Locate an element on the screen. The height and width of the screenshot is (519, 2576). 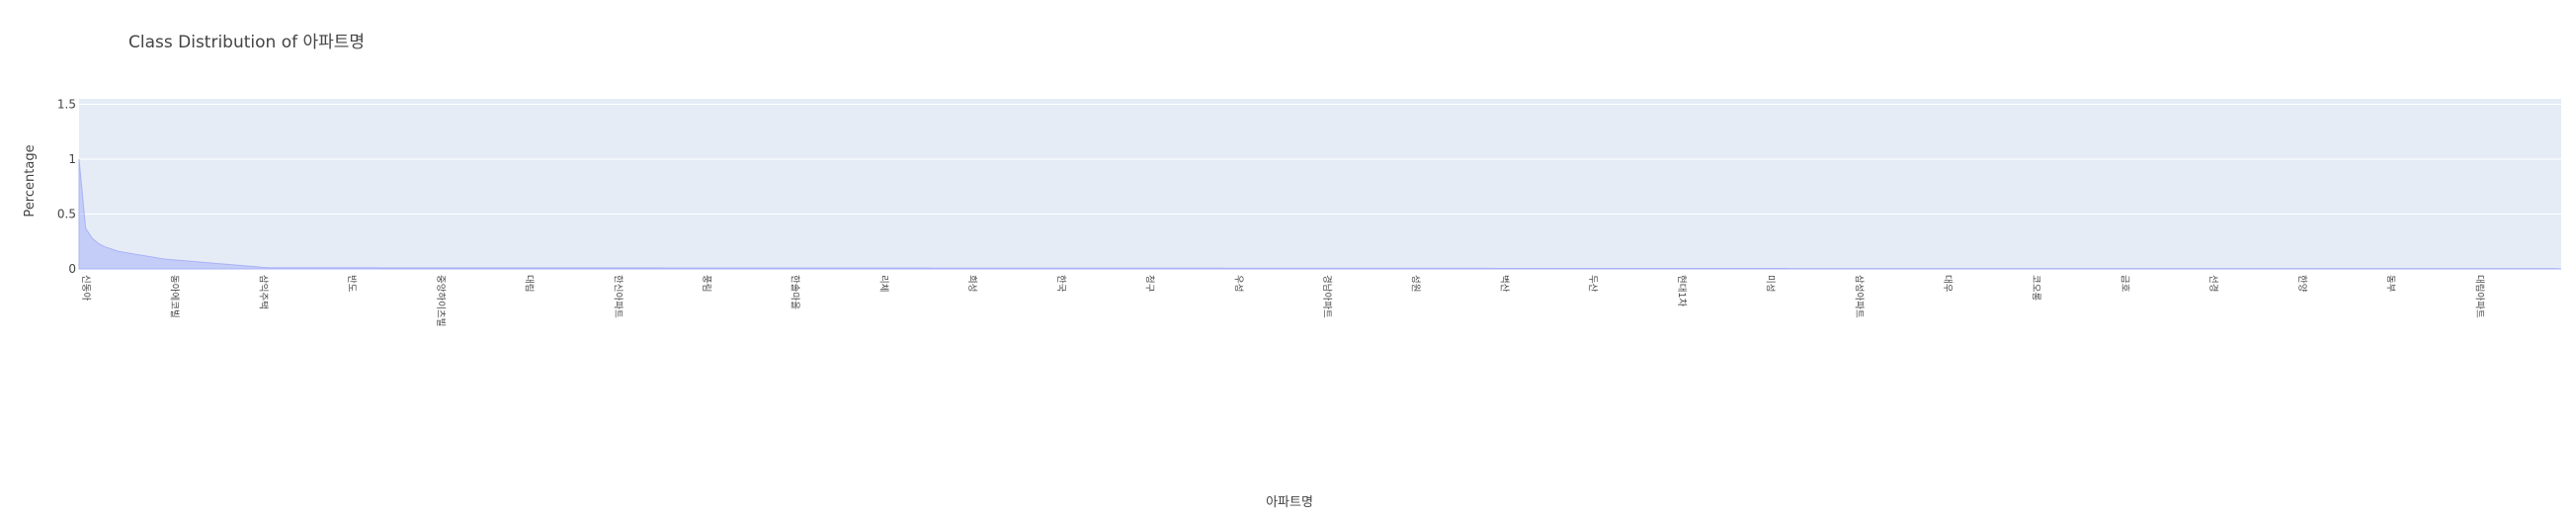
chart-title: Class Distribution of 아파트명 is located at coordinates (246, 43).